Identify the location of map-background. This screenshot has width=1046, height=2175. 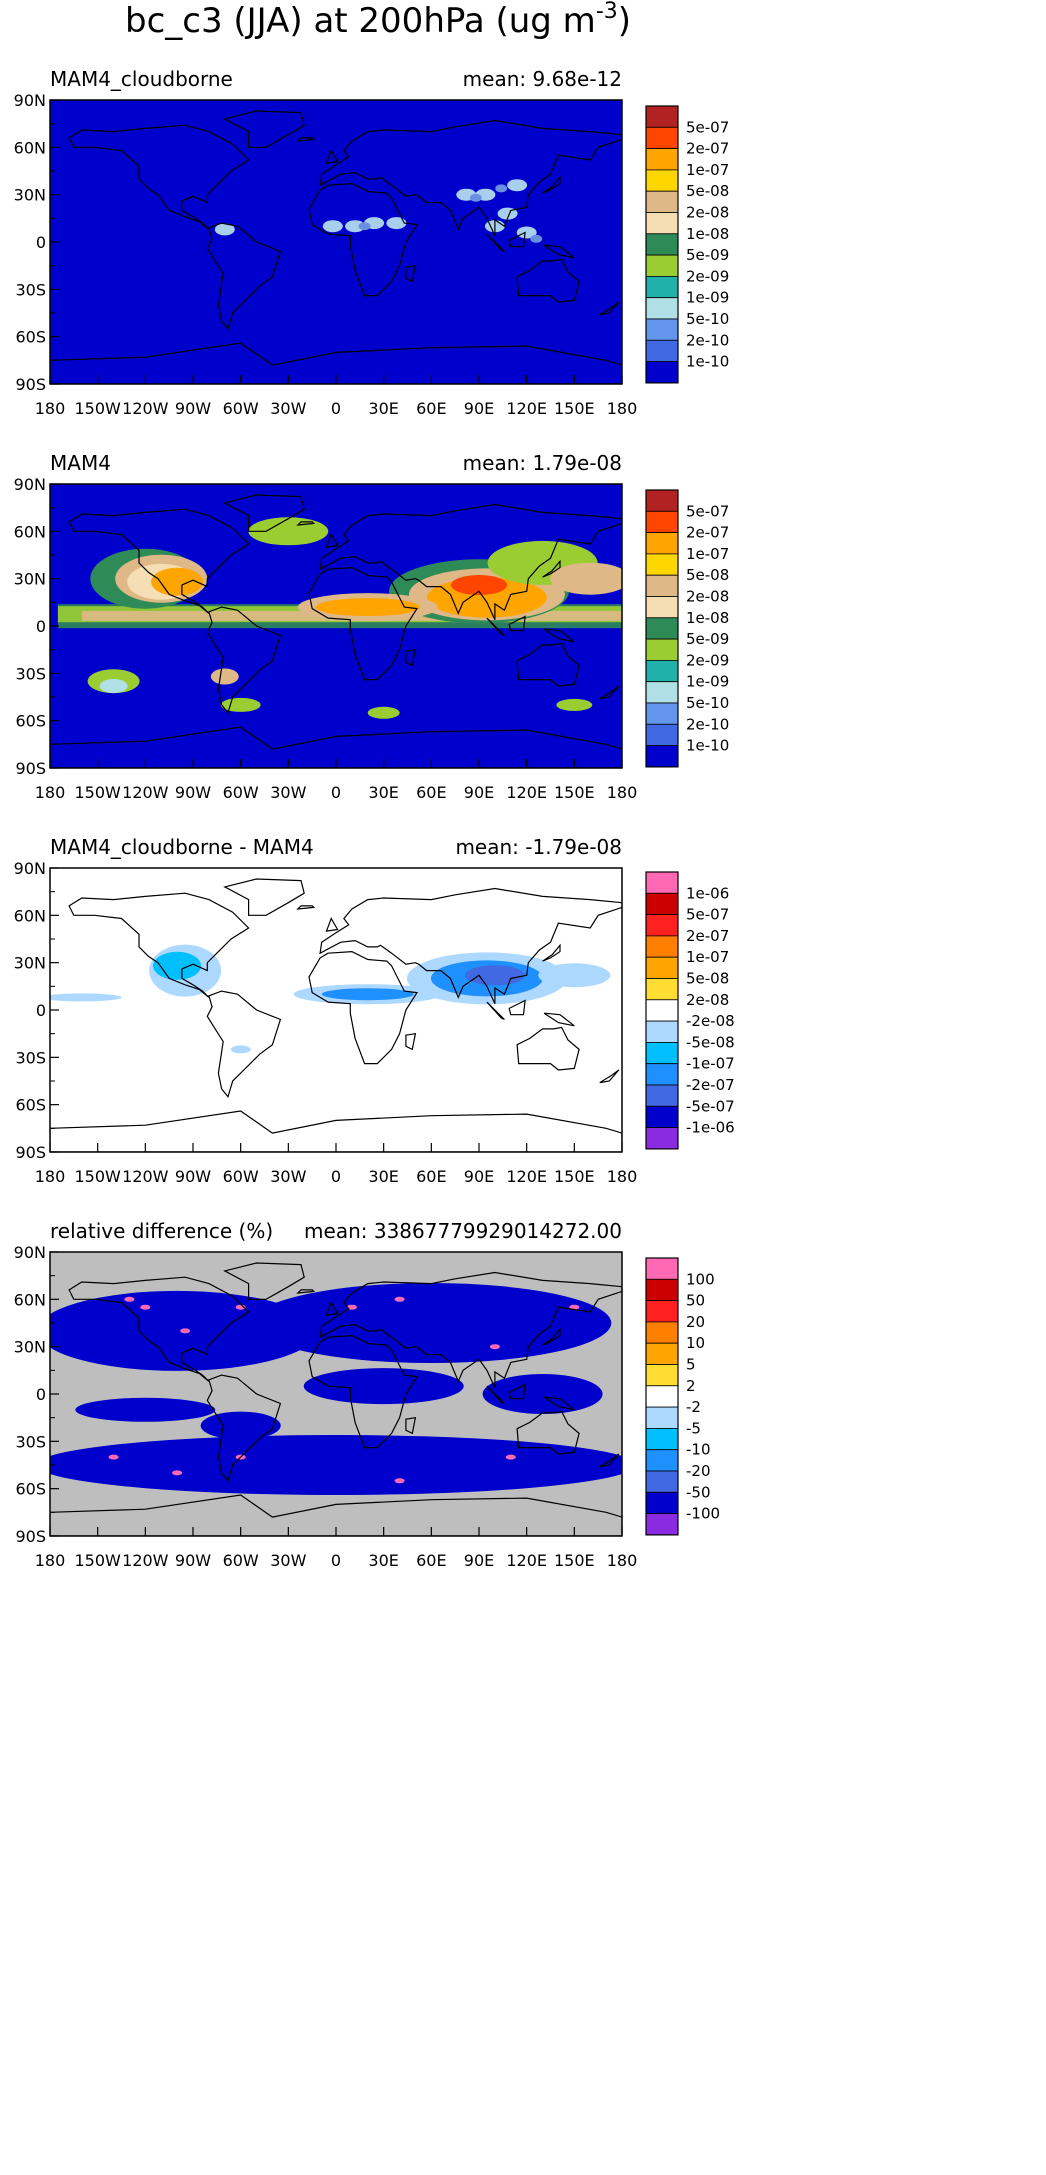
(336, 1010).